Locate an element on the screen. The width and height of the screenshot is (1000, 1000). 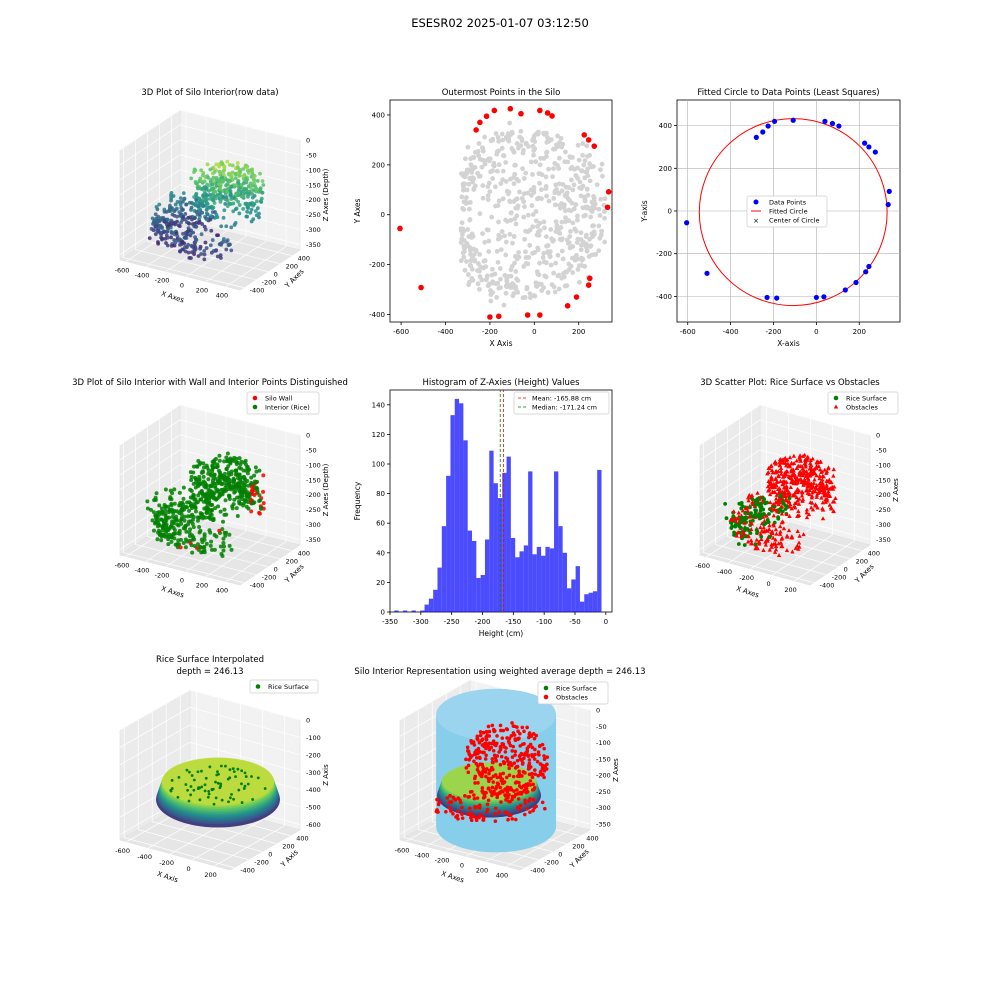
x-tick-label: -400 is located at coordinates (724, 572).